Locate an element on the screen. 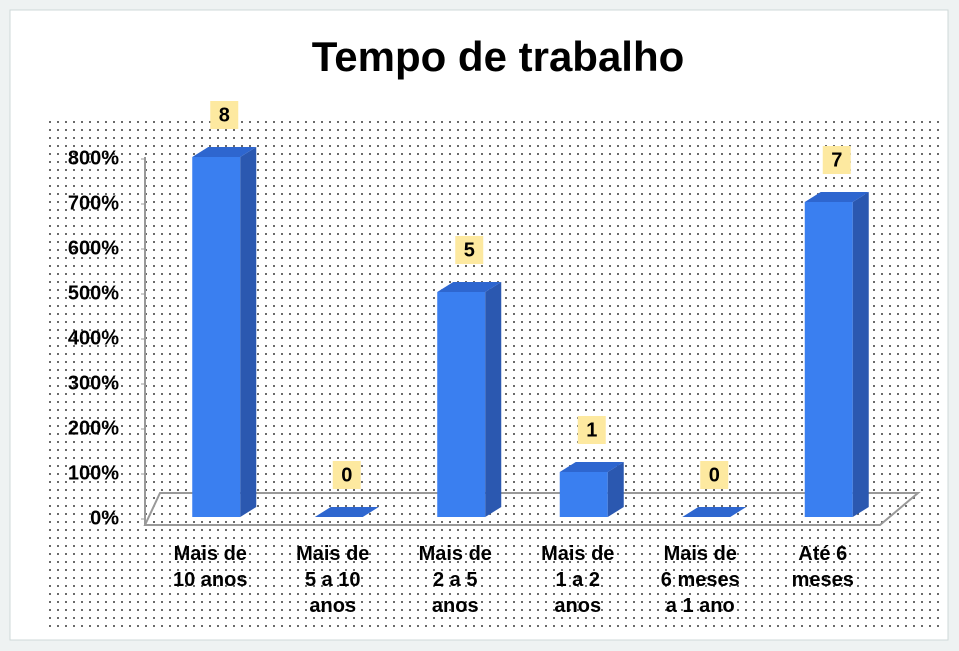 This screenshot has height=651, width=959. x-tick-label-line: 10 anos is located at coordinates (210, 580).